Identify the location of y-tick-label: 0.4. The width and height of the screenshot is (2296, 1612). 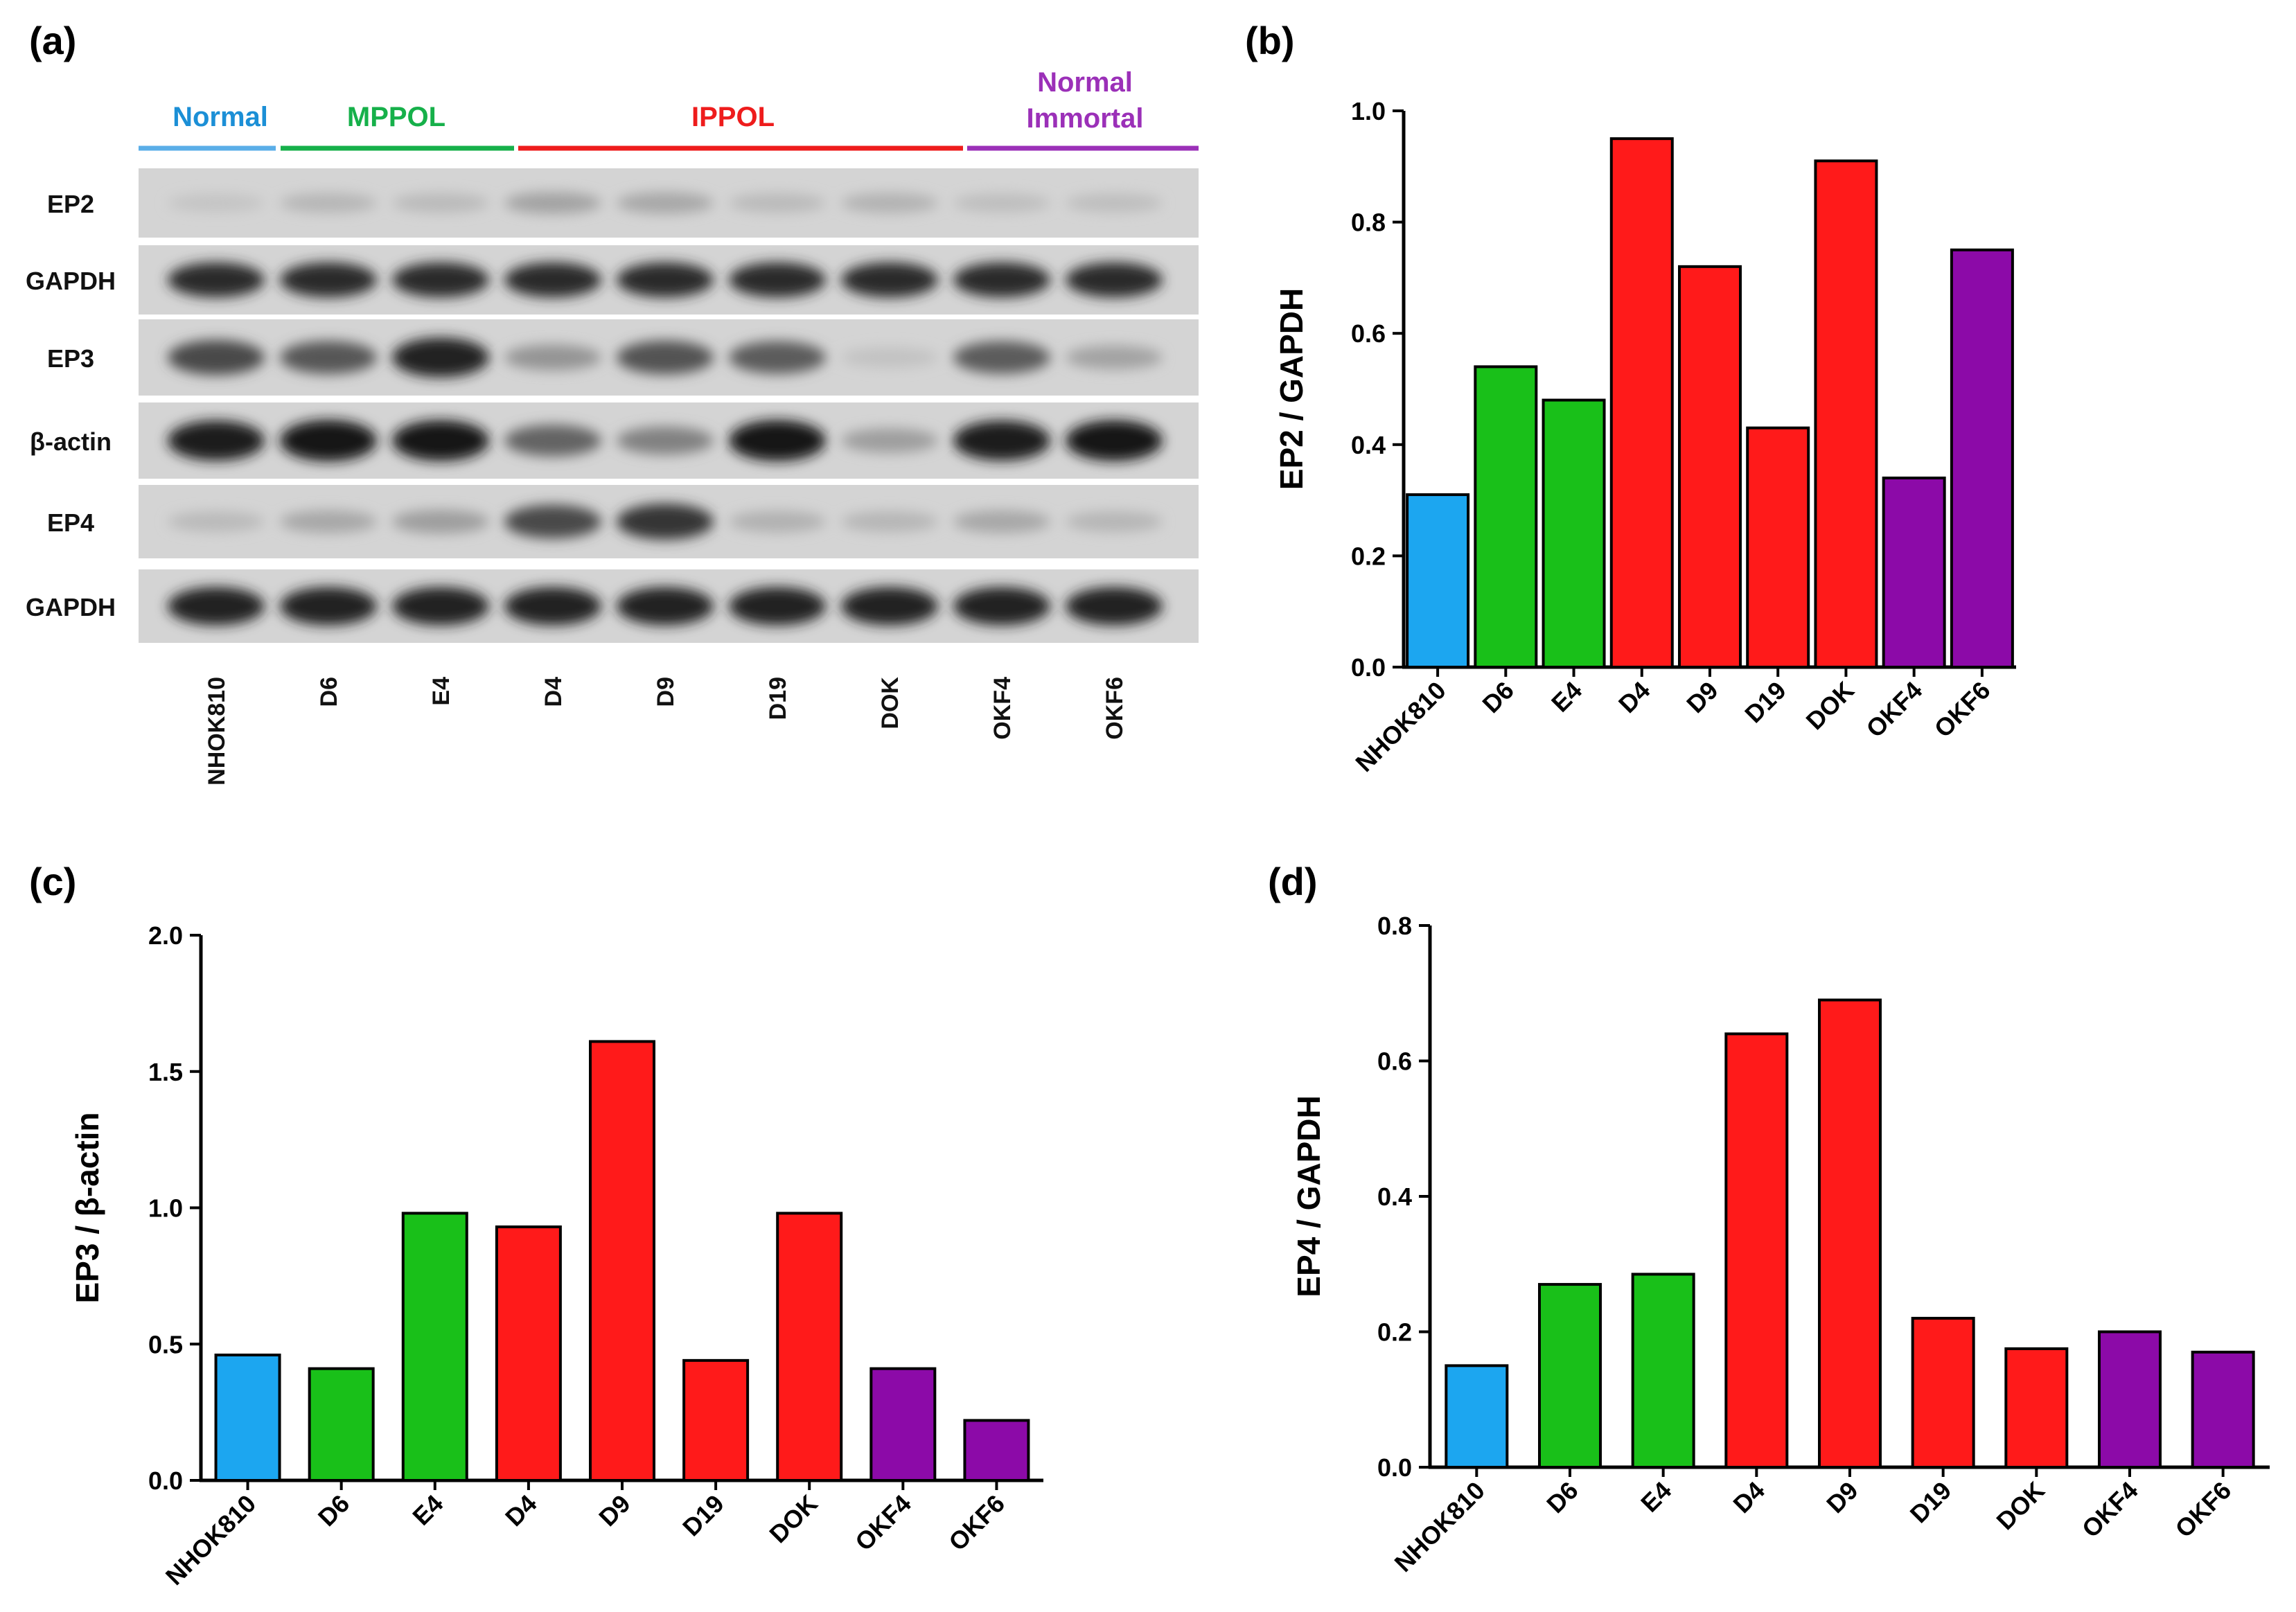
(1394, 1197).